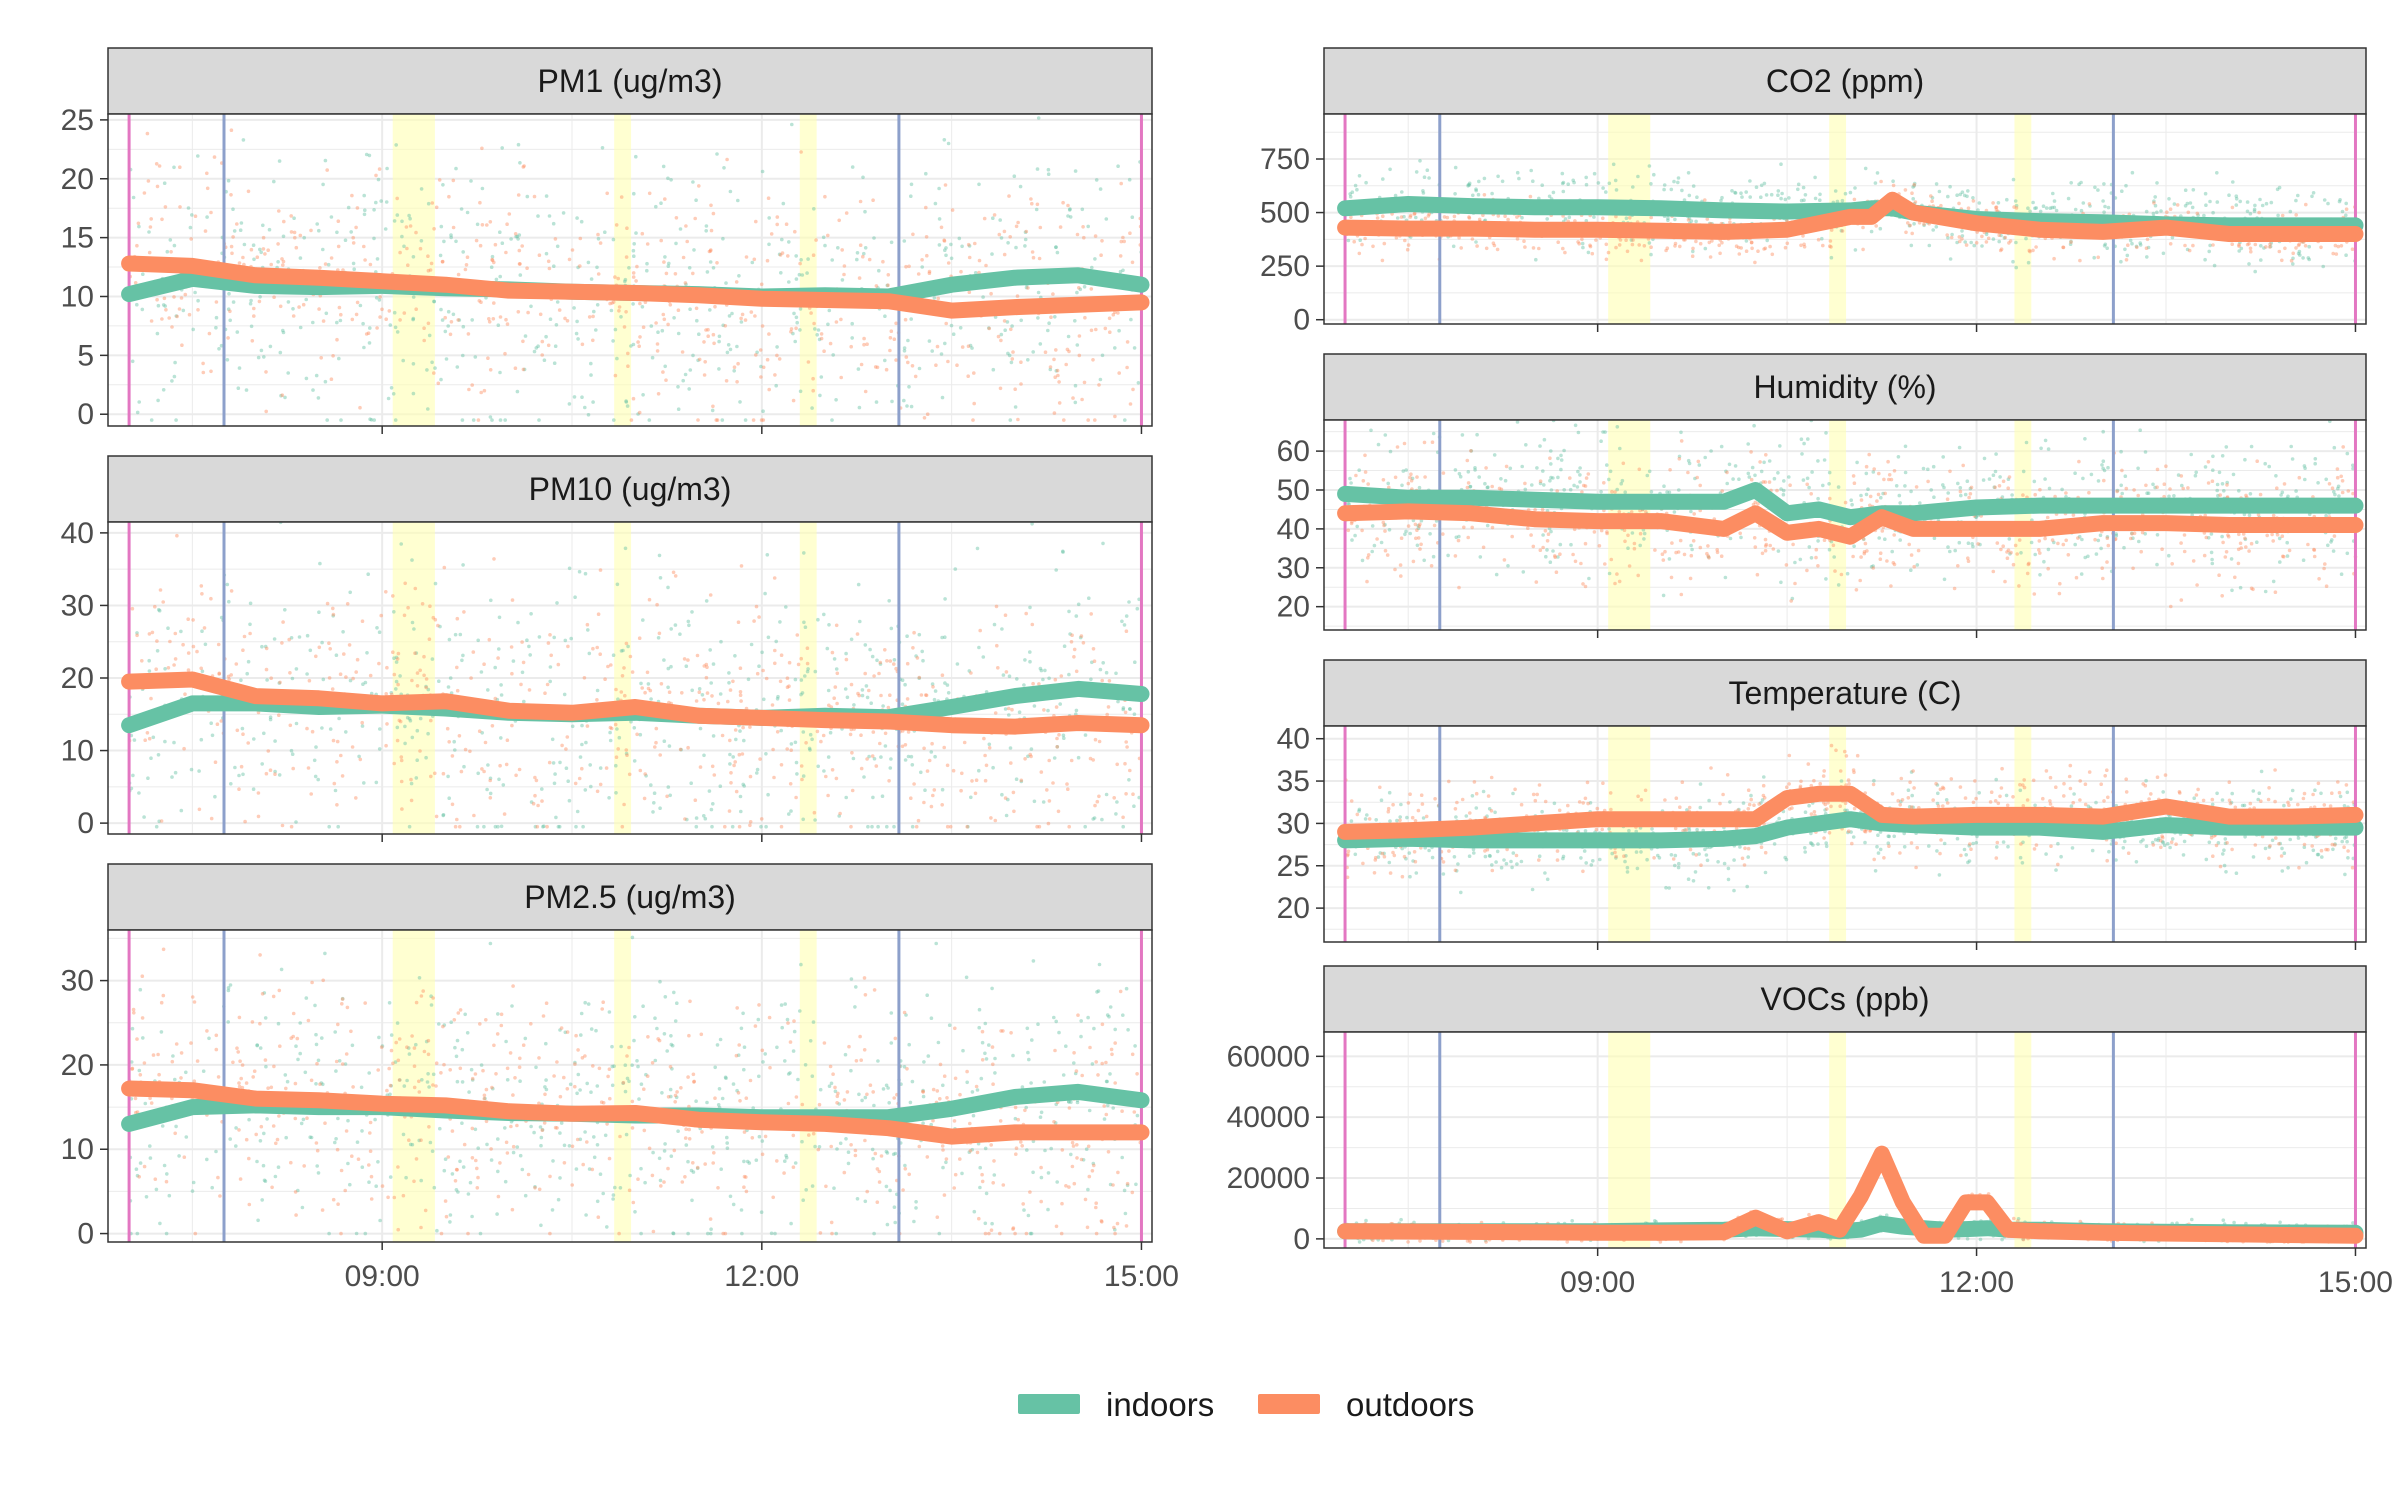 This screenshot has height=1499, width=2399. Describe the element at coordinates (382, 1276) in the screenshot. I see `x-tick-label: 09:00` at that location.